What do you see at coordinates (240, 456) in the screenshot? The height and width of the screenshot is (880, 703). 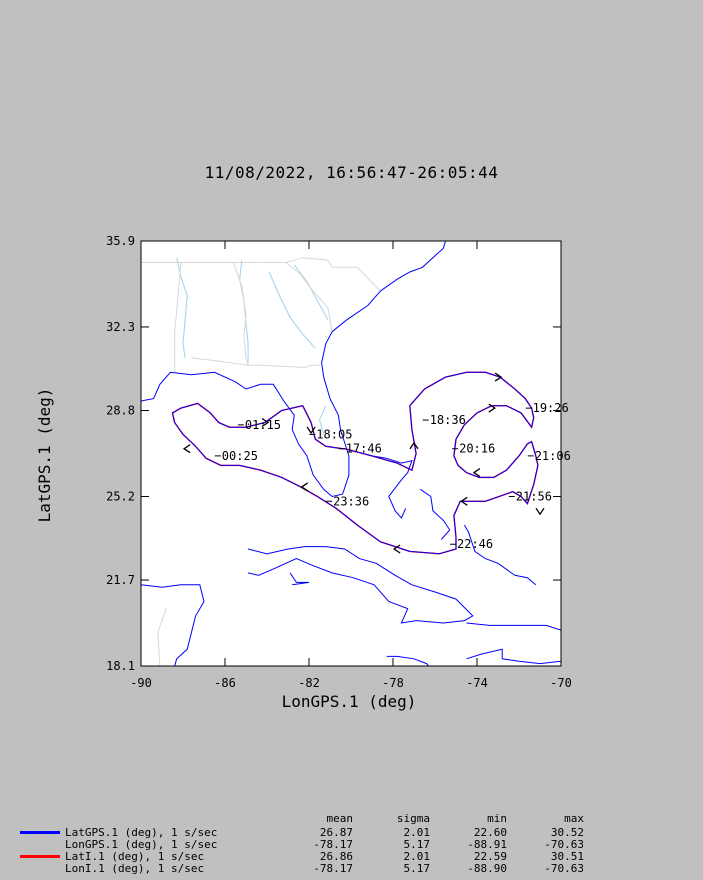 I see `time-label: 00:25` at bounding box center [240, 456].